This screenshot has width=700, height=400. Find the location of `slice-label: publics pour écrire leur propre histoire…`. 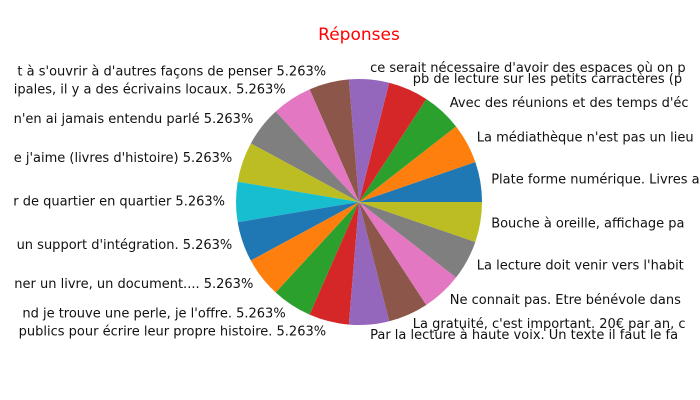

slice-label: publics pour écrire leur propre histoire… is located at coordinates (172, 331).